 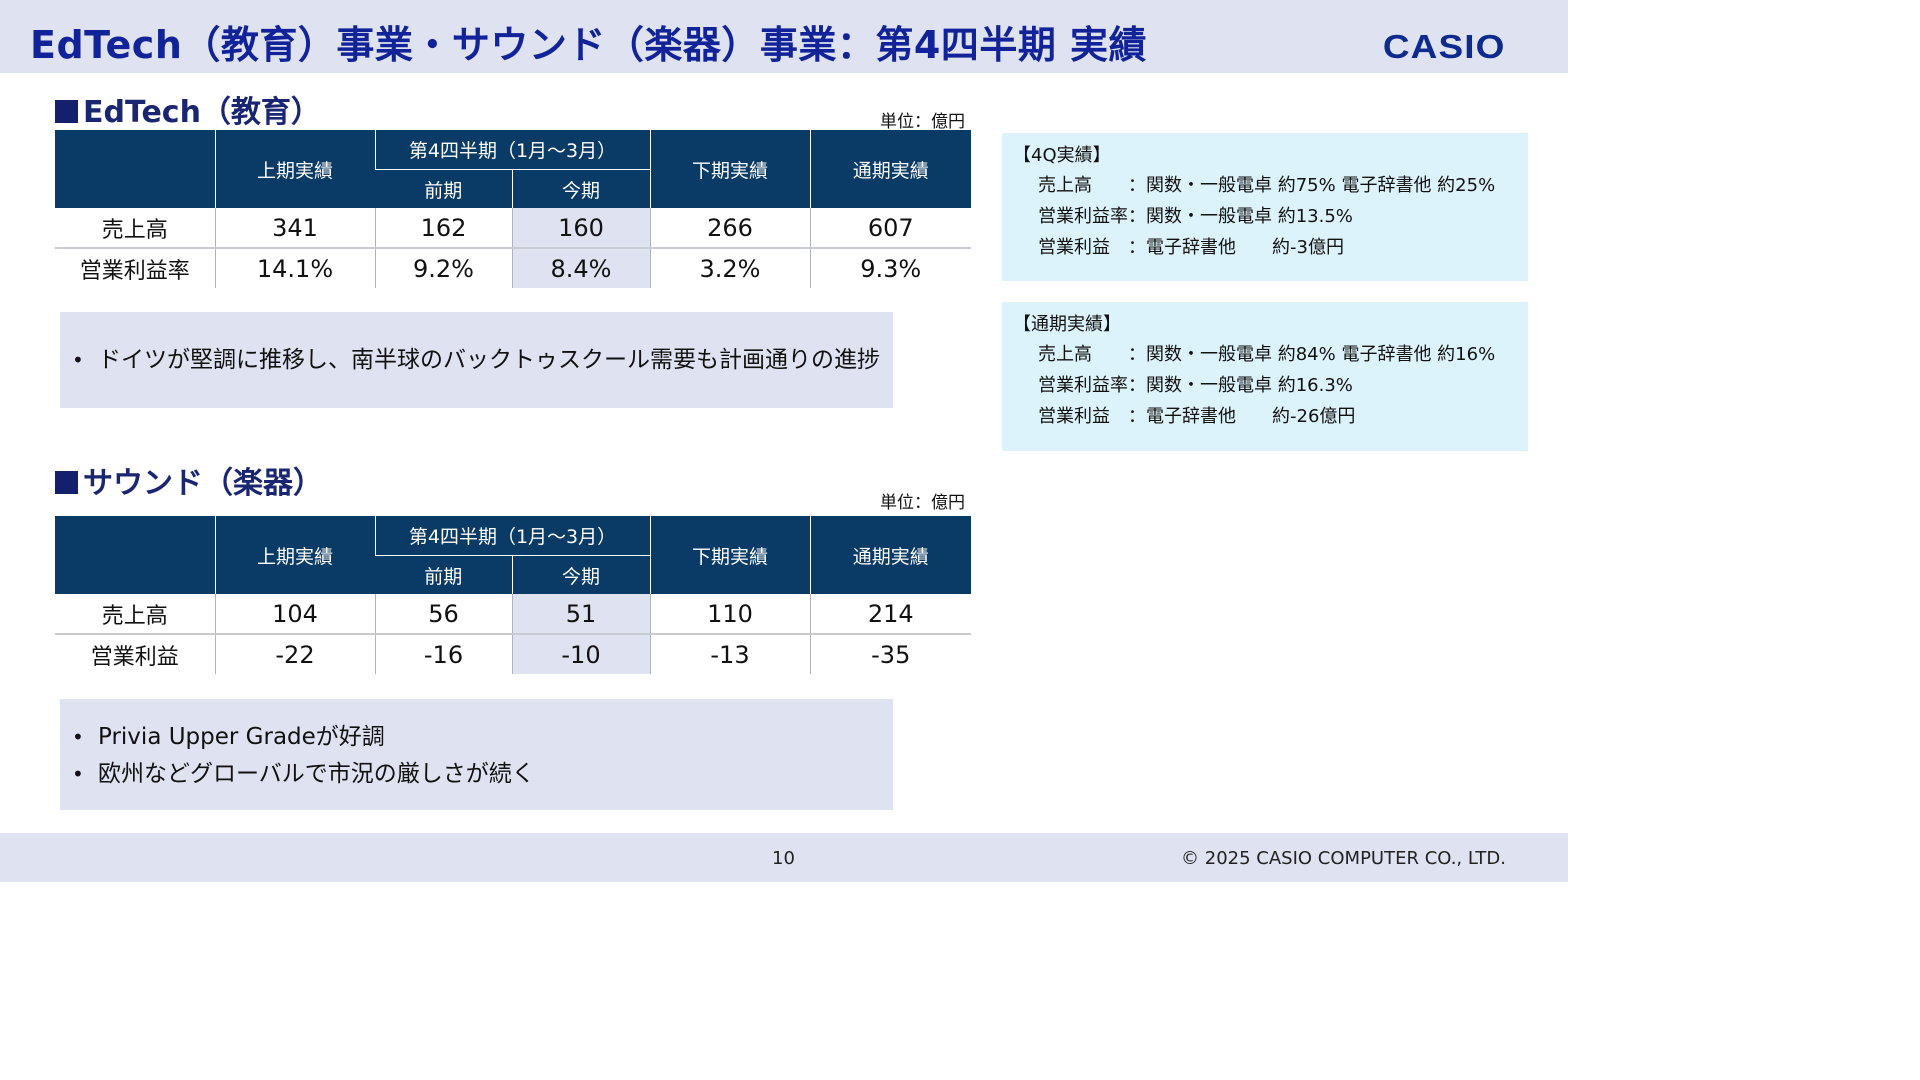 What do you see at coordinates (580, 654) in the screenshot?
I see `cell-value-highlight: -10` at bounding box center [580, 654].